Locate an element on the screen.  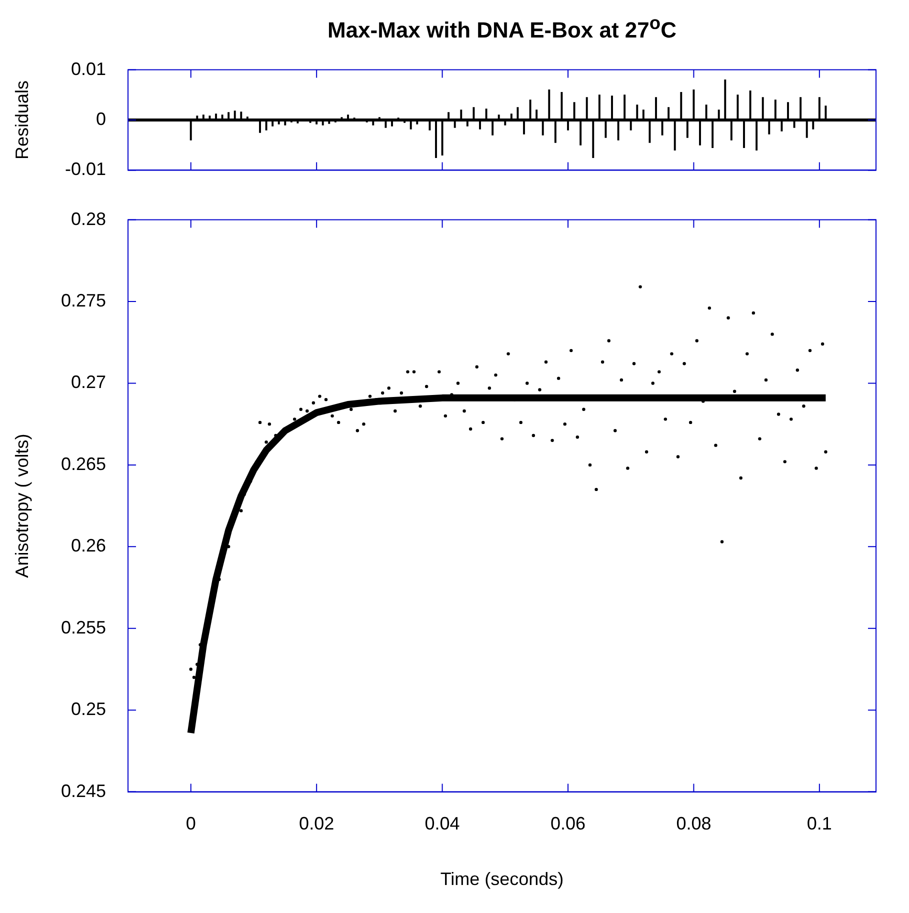
y-tick-label: 0.265 is located at coordinates (83, 464).